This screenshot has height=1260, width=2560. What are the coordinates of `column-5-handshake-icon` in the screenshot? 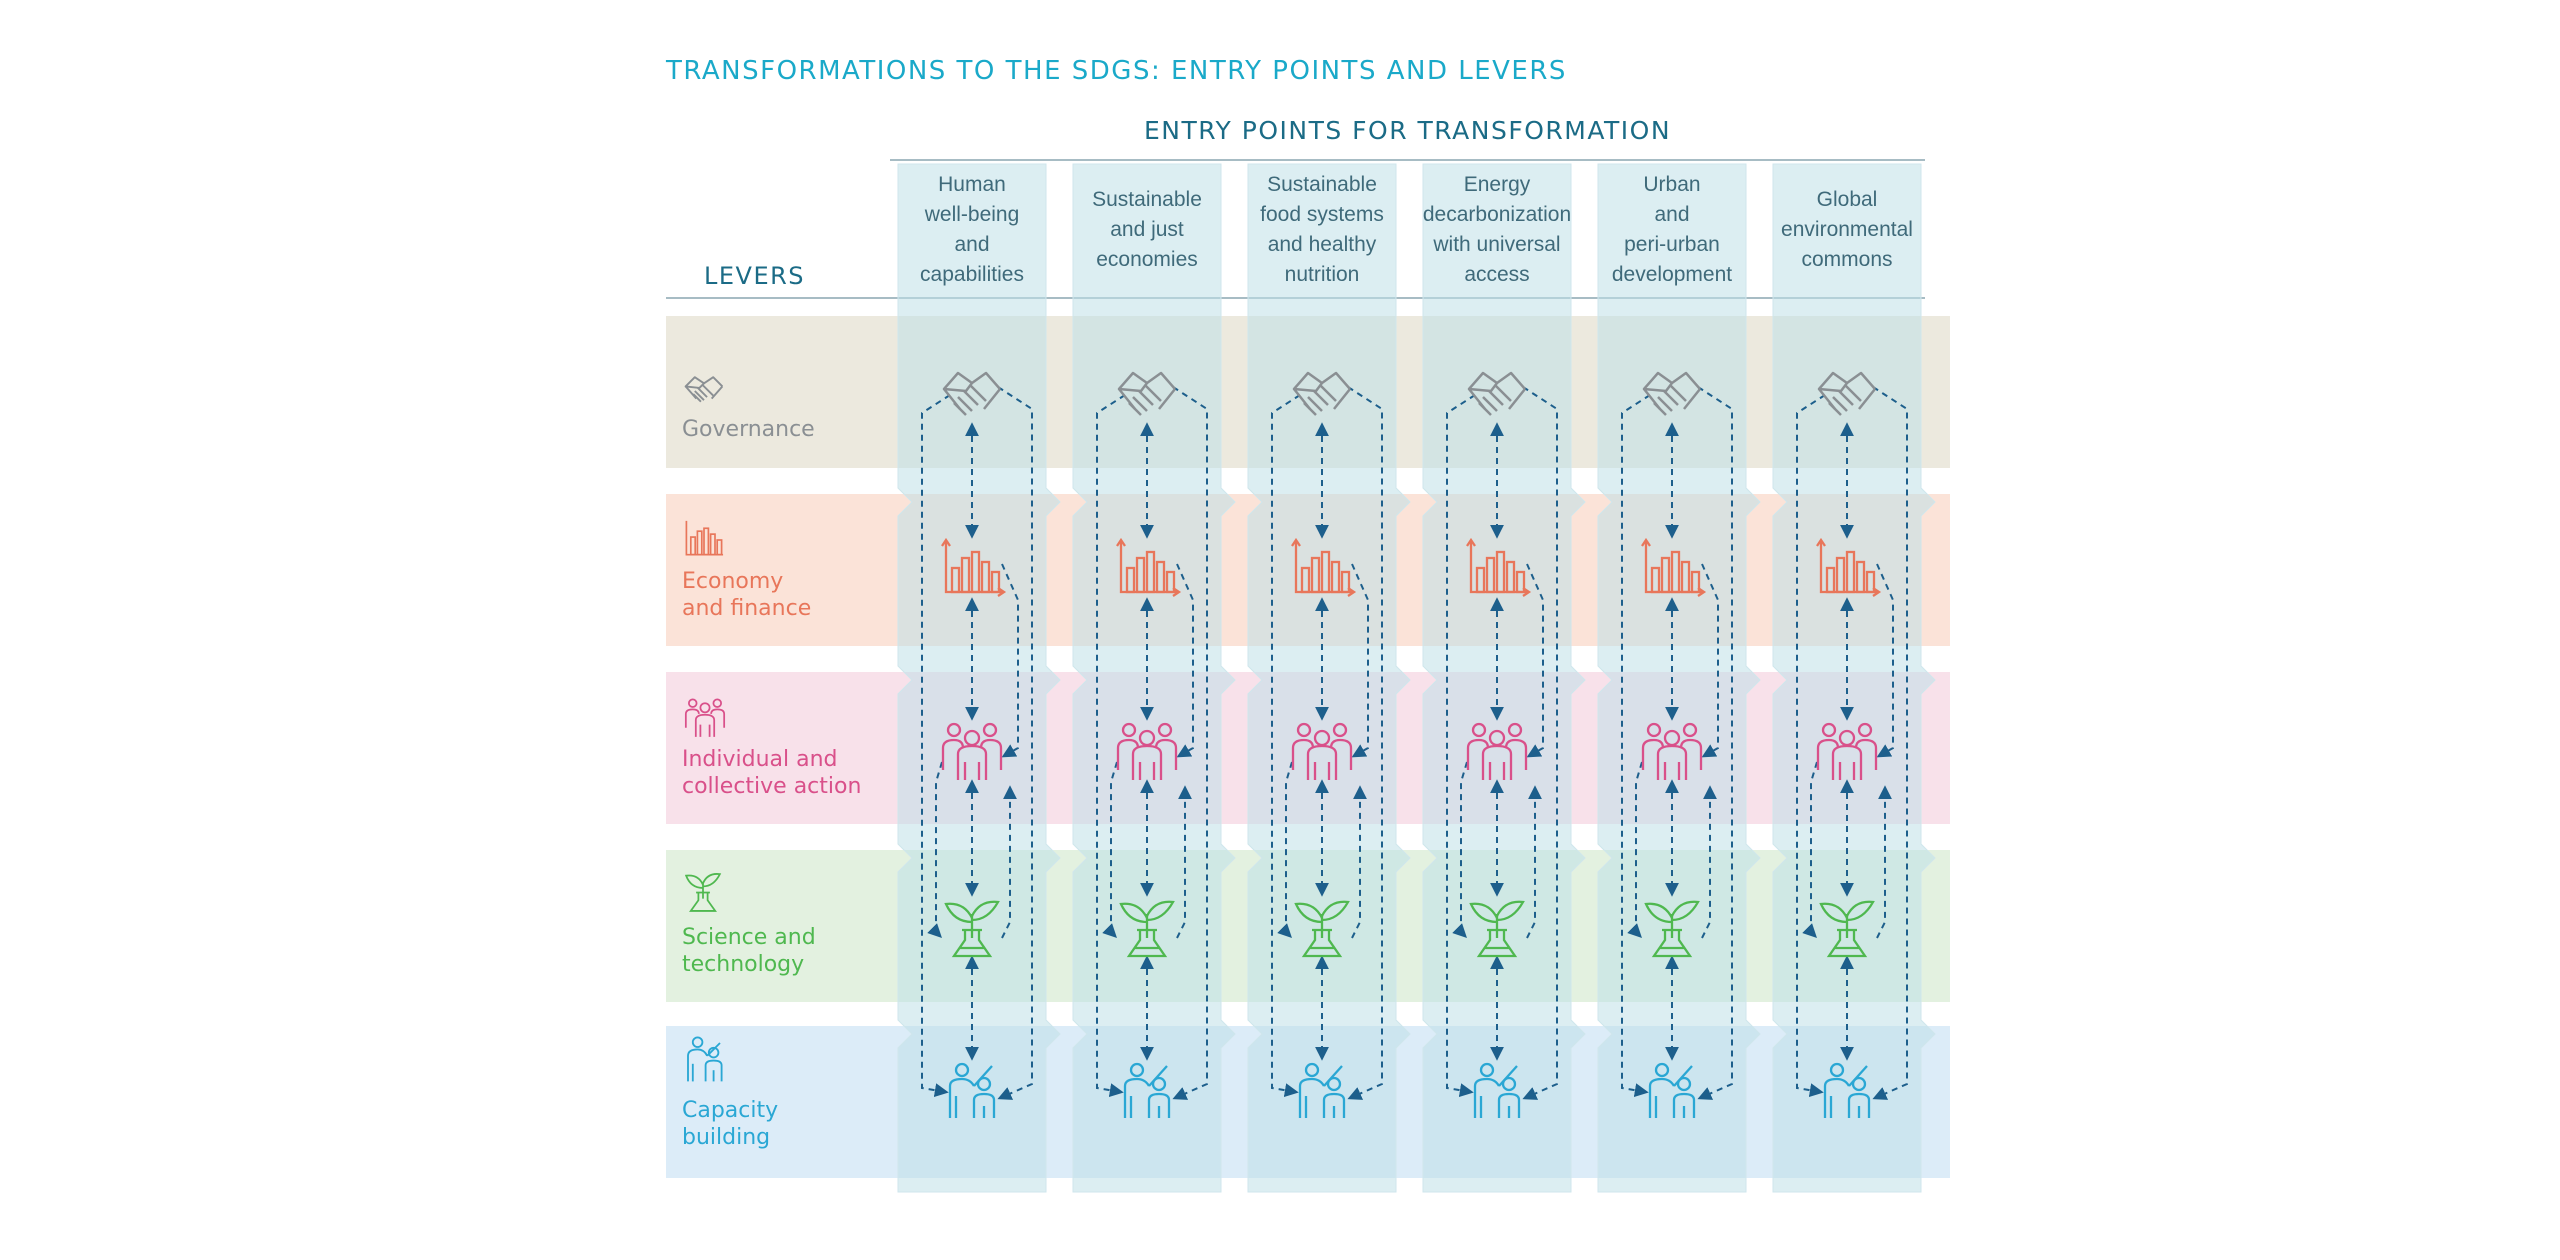 It's located at (1671, 393).